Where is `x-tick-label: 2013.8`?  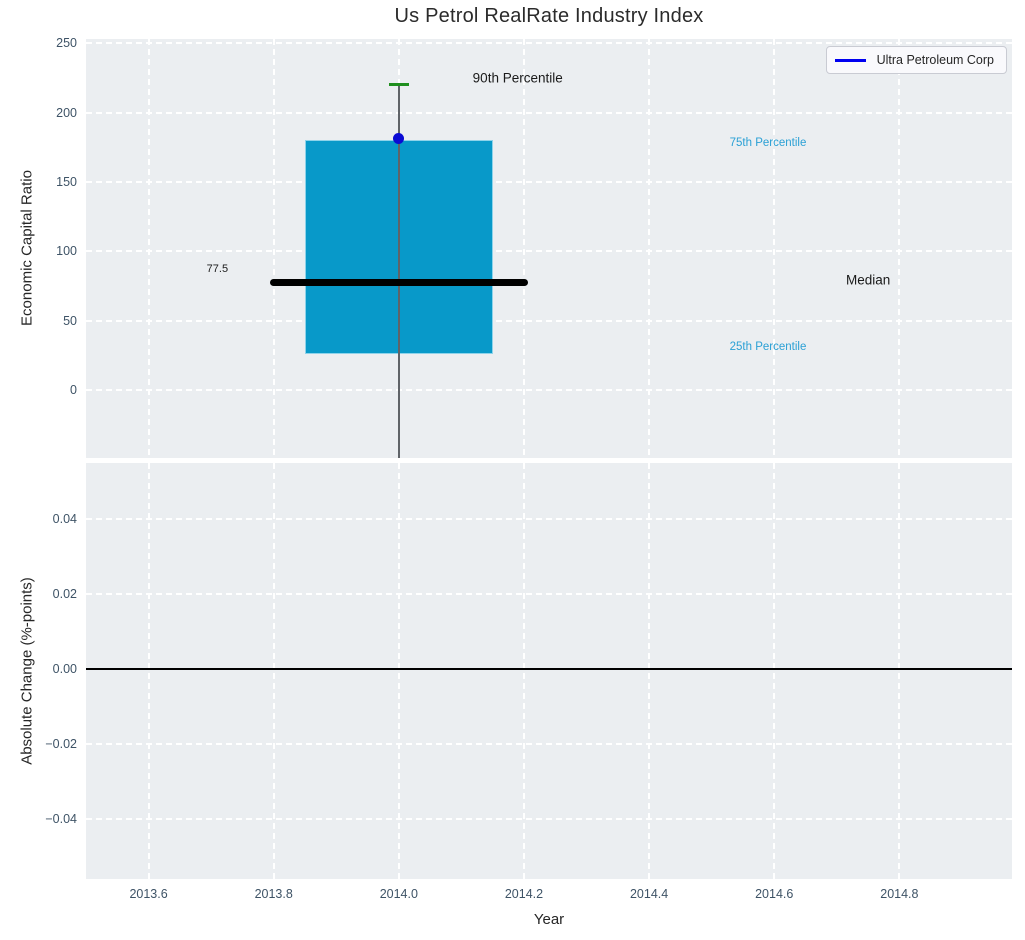
x-tick-label: 2013.8 is located at coordinates (273, 894).